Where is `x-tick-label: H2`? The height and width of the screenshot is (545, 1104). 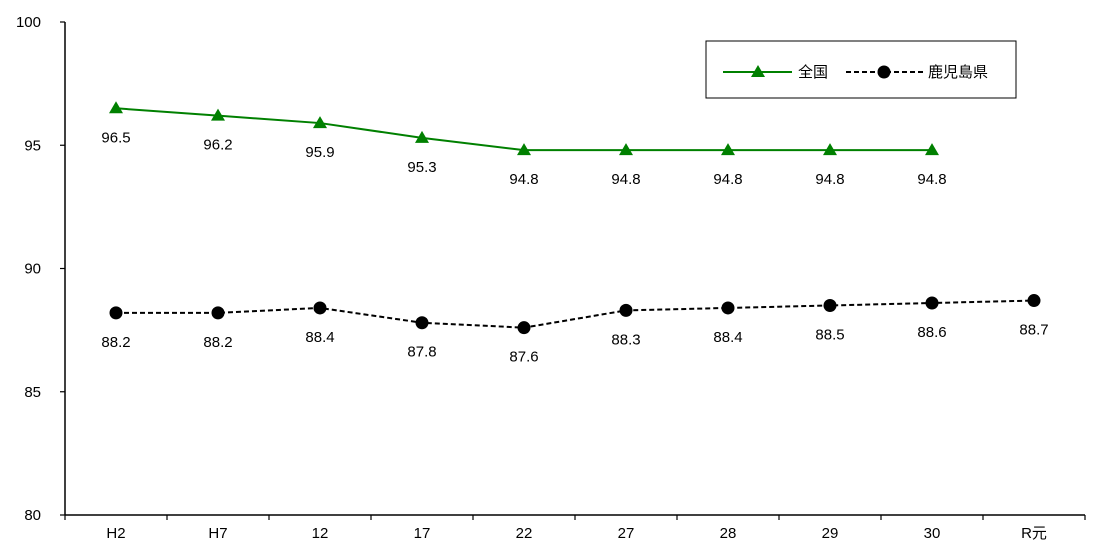 x-tick-label: H2 is located at coordinates (115, 533).